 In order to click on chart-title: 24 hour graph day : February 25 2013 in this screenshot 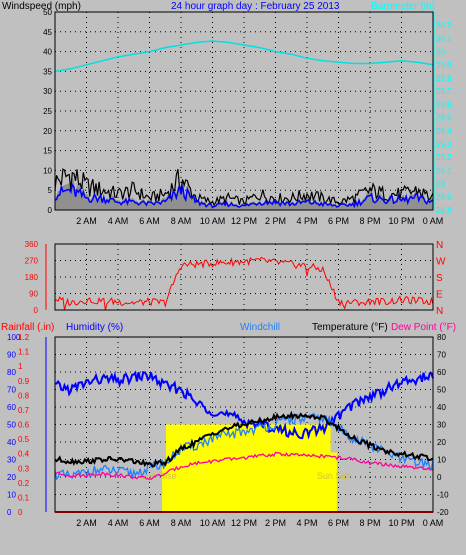, I will do `click(255, 6)`.